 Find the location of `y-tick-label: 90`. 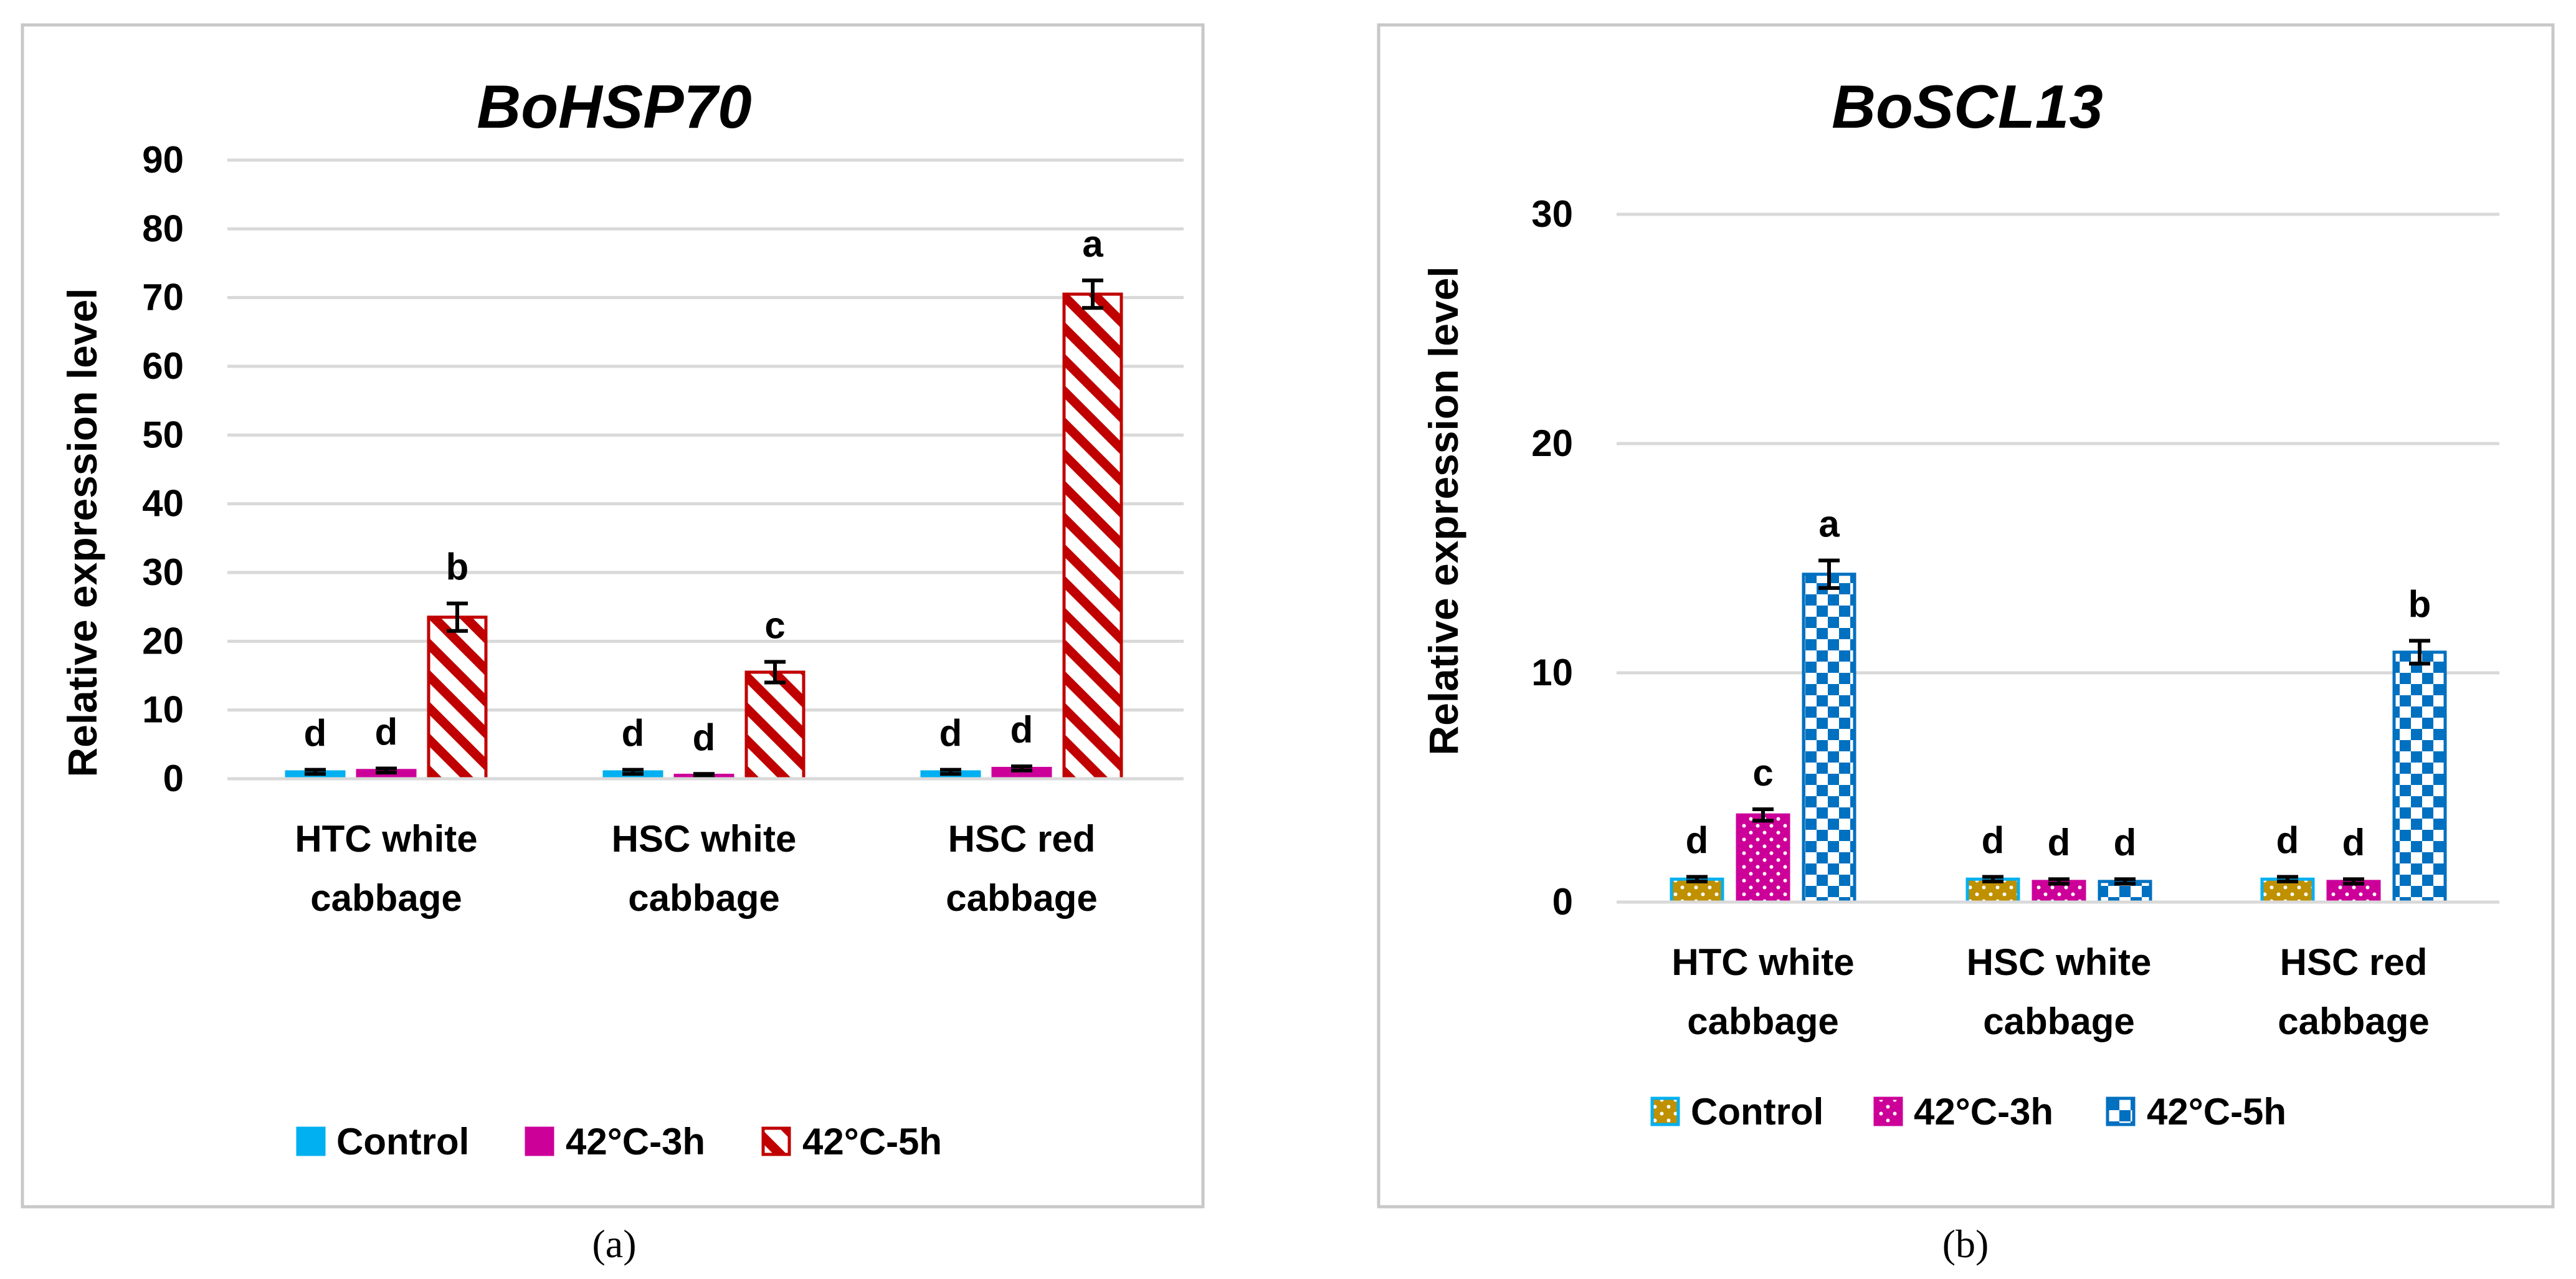

y-tick-label: 90 is located at coordinates (163, 160).